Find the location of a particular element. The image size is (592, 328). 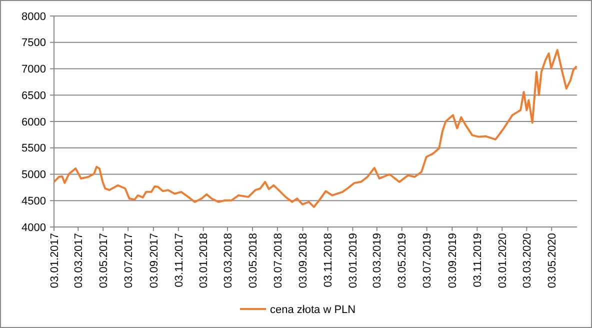

y-tick-label: 4500 is located at coordinates (34, 201).